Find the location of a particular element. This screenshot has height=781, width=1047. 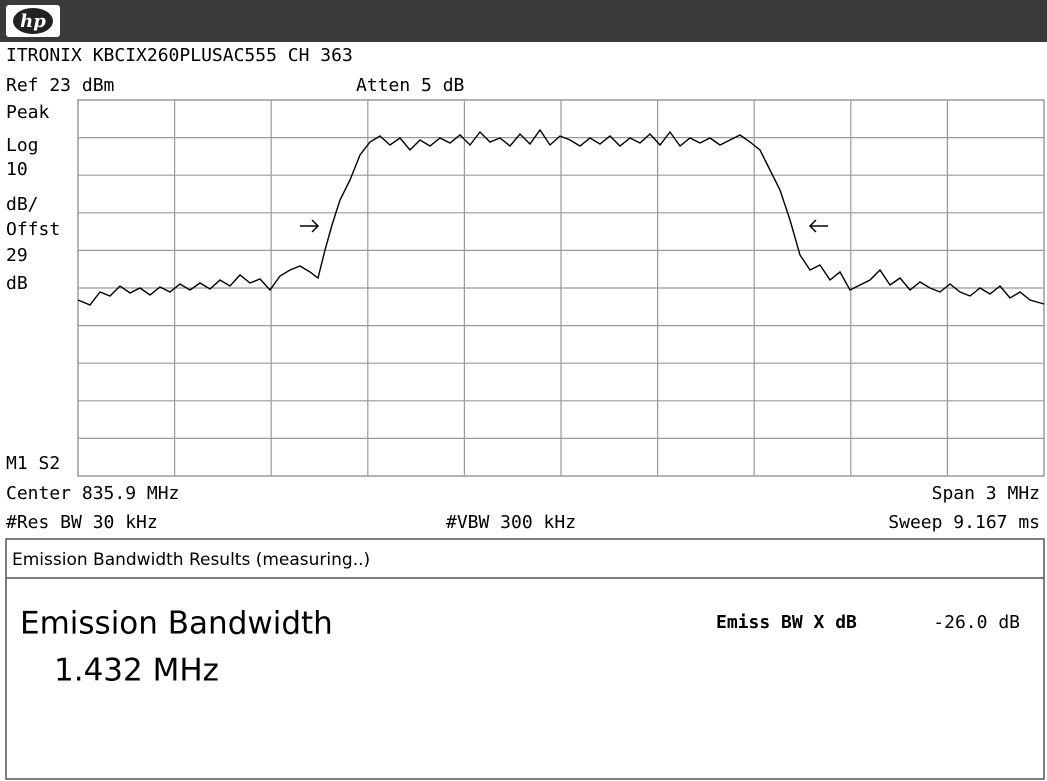

logo: hp is located at coordinates (33, 21).